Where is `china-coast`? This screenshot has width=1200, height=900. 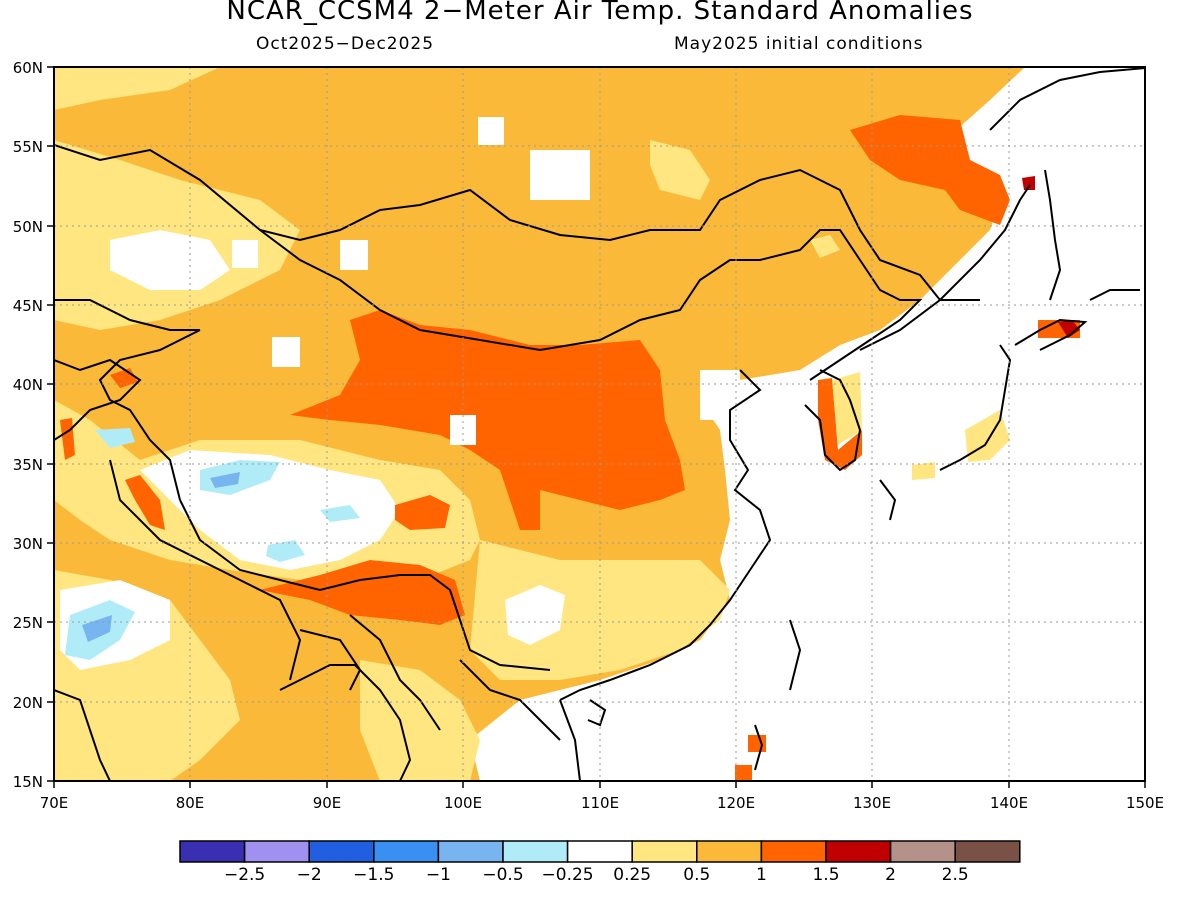 china-coast is located at coordinates (665, 535).